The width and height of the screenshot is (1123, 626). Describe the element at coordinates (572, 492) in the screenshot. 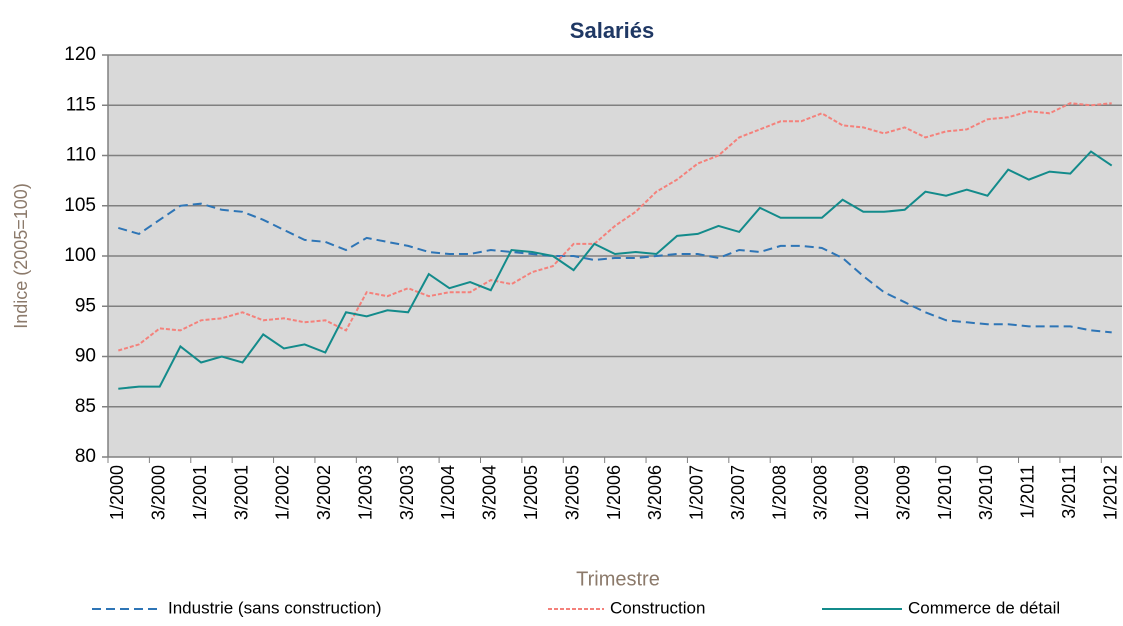

I see `x-tick-label: 3/2005` at that location.